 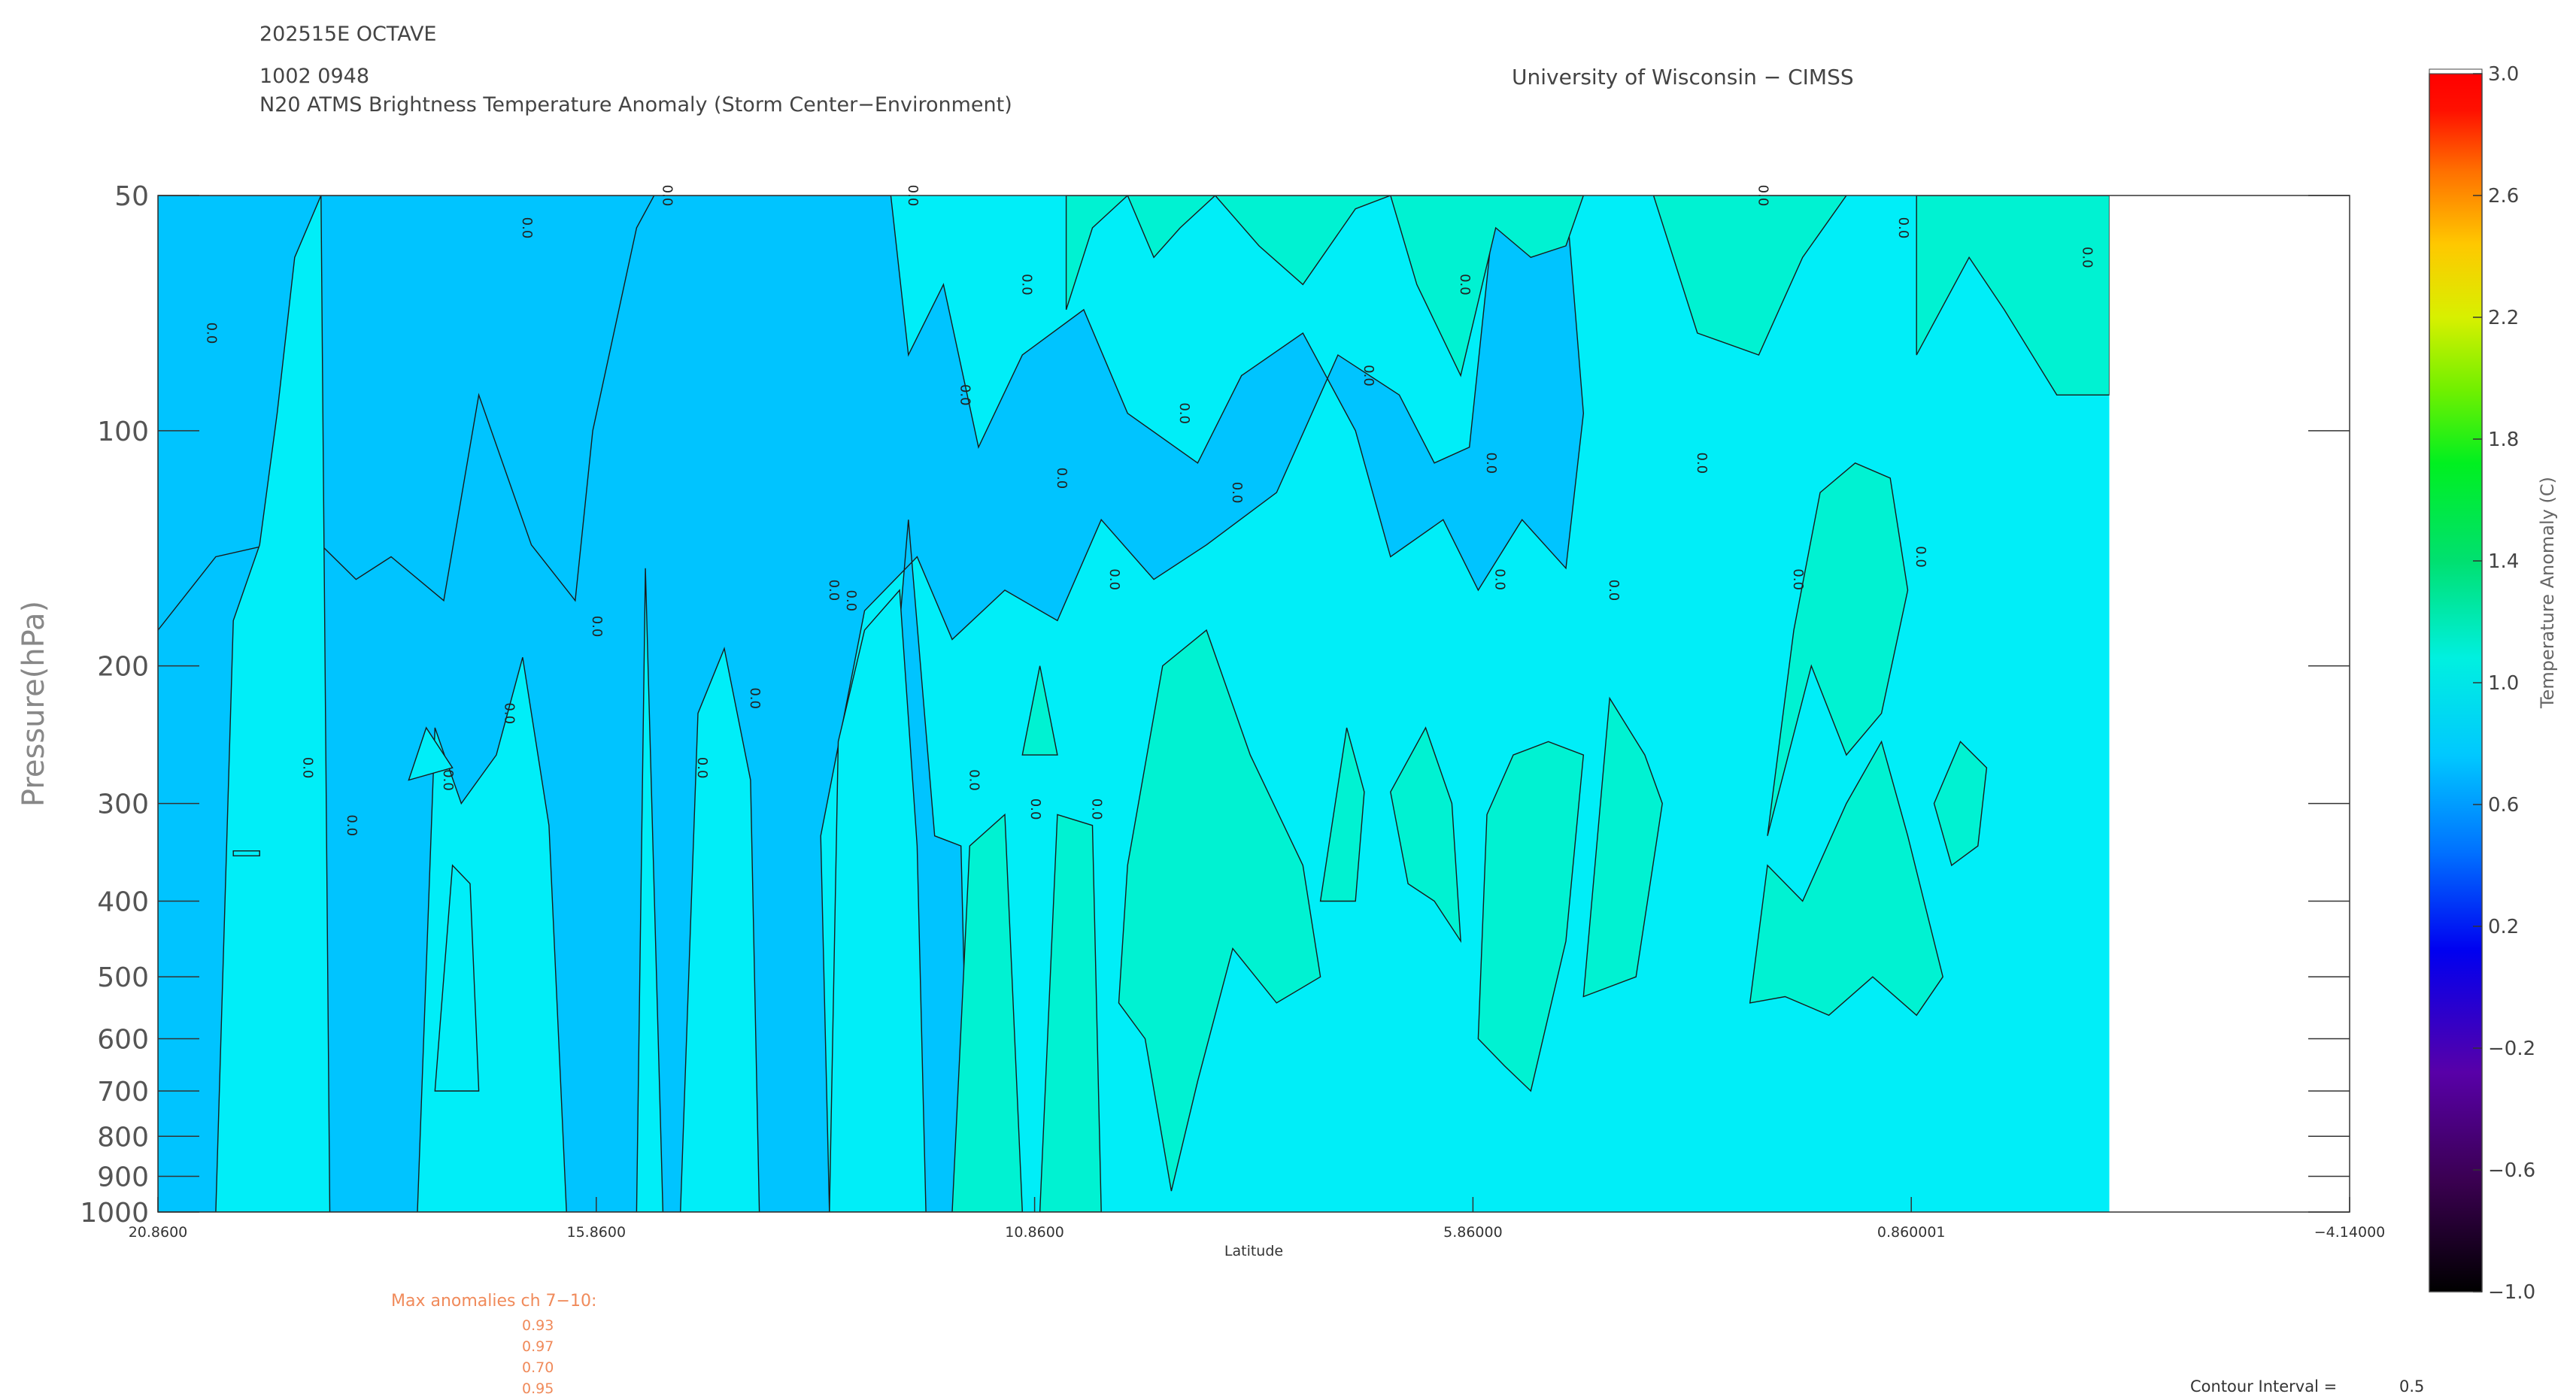 I want to click on contour-label-13: 0.0, so click(x=1062, y=478).